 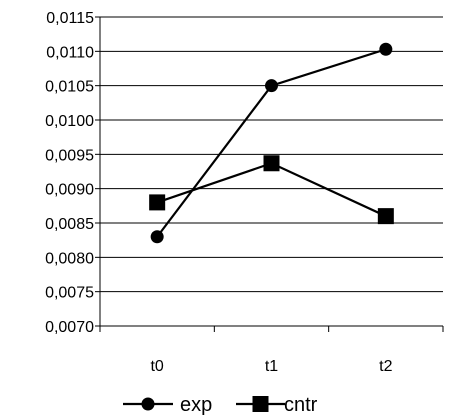 What do you see at coordinates (70, 18) in the screenshot?
I see `y-tick-label: 0,0115` at bounding box center [70, 18].